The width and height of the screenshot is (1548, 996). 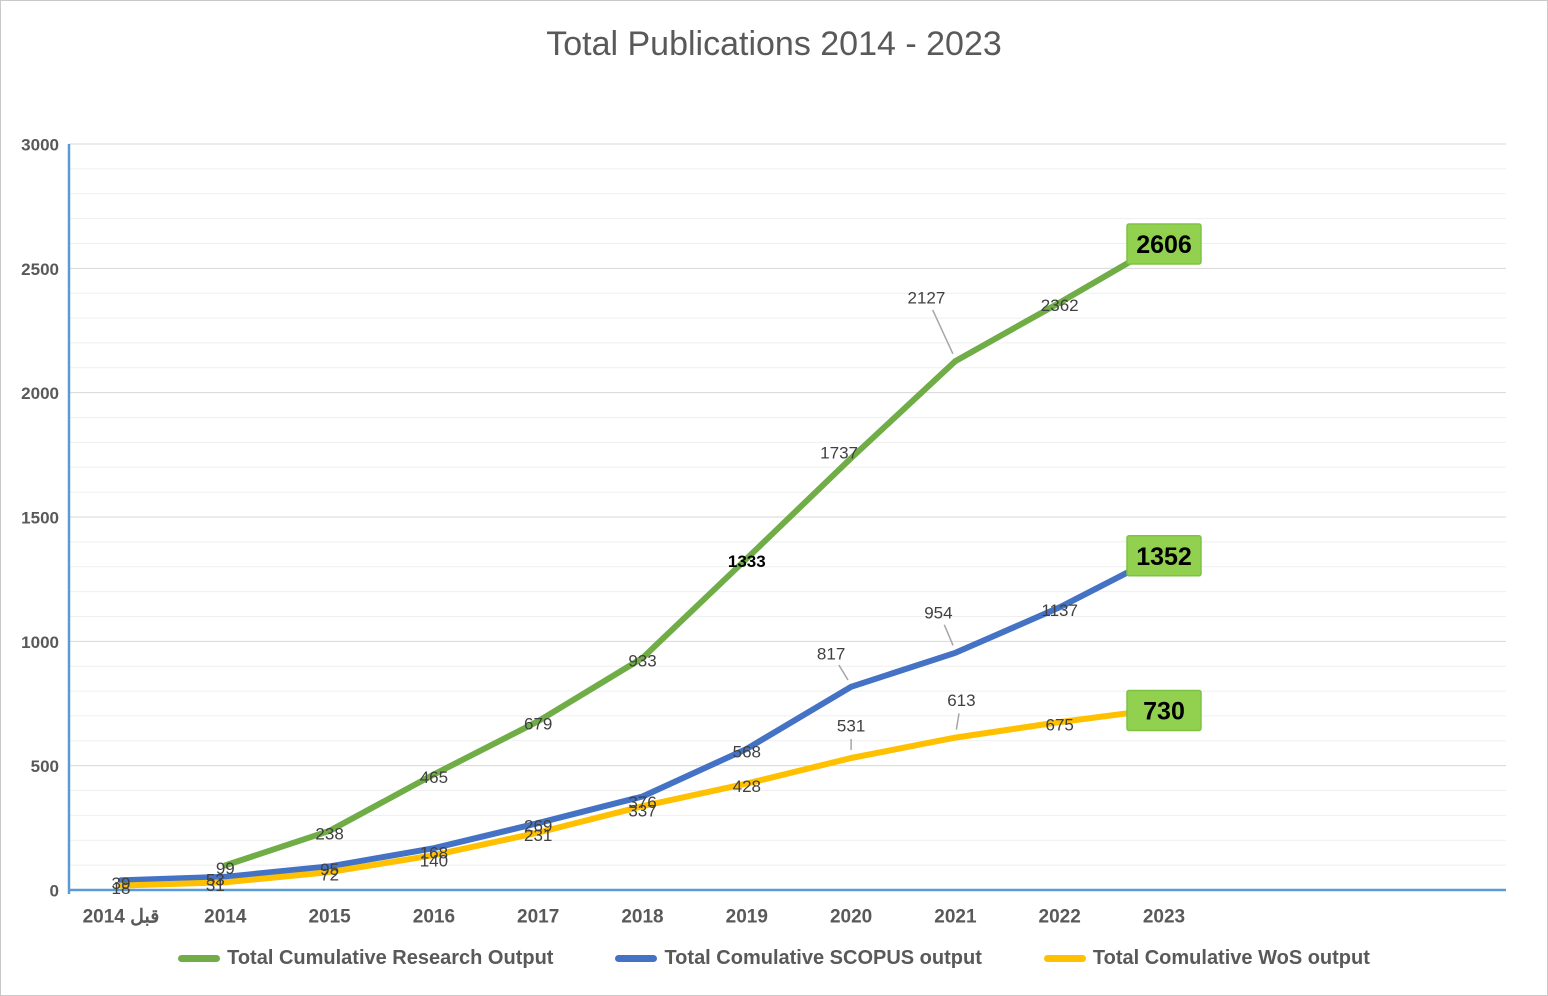 I want to click on data-label: 1737, so click(x=839, y=453).